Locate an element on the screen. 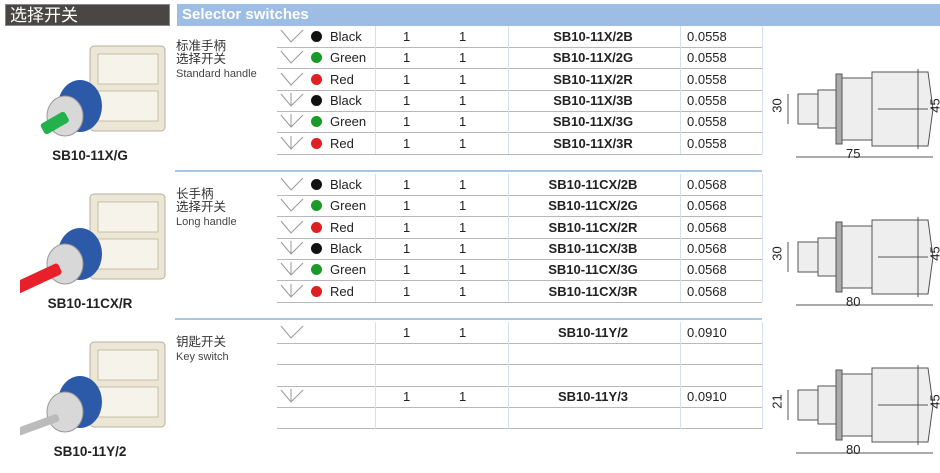 Image resolution: width=940 pixels, height=473 pixels. dim-height-label: 21 is located at coordinates (777, 401).